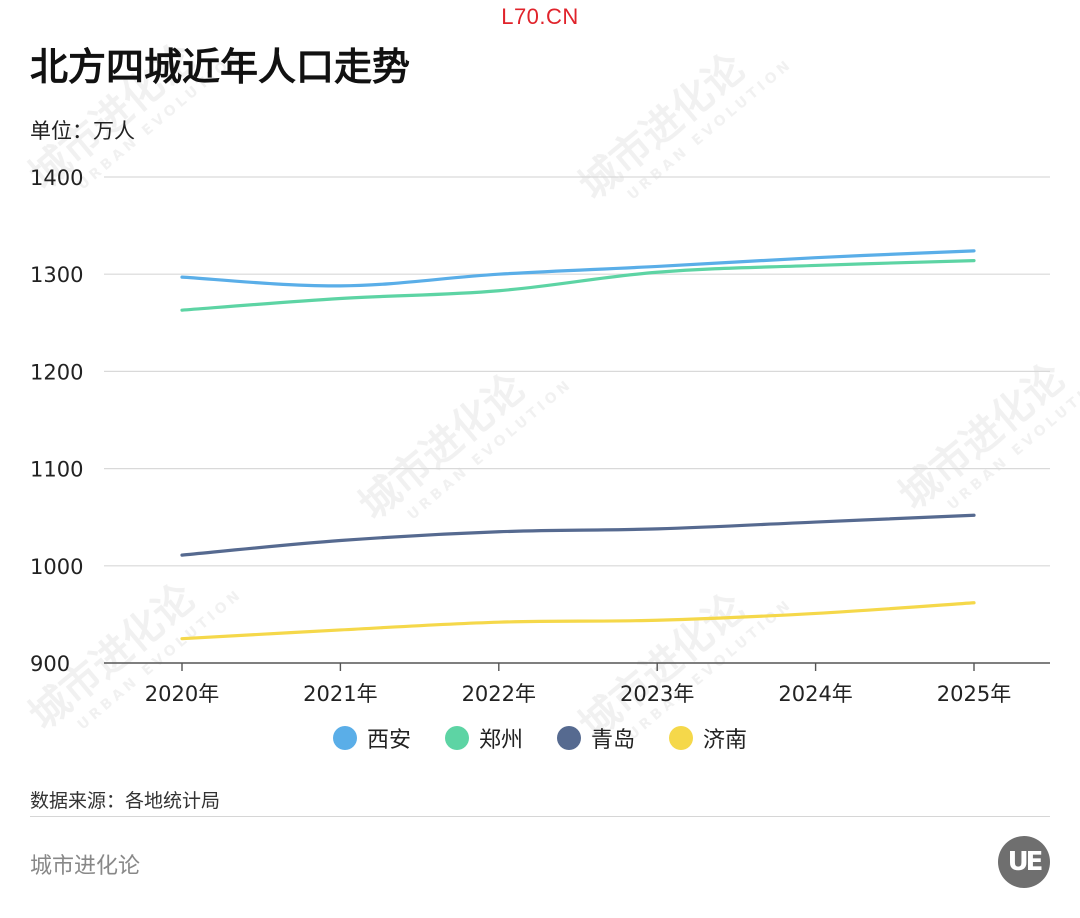  I want to click on legend: 西安 郑州 青岛 济南, so click(540, 738).